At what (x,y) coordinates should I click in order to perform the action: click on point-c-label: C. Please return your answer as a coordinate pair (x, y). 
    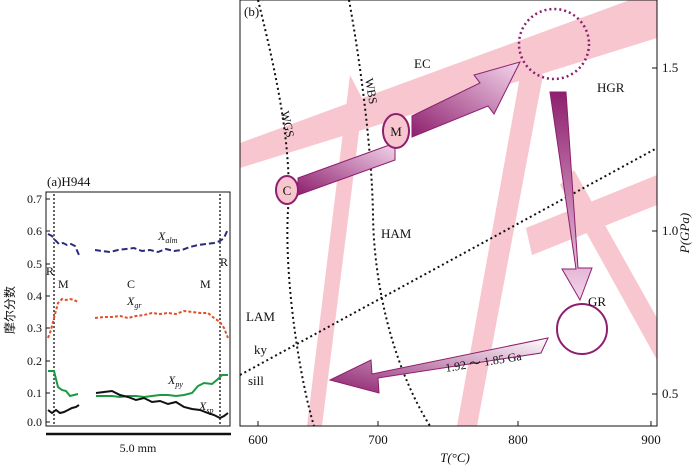
    Looking at the image, I should click on (287, 190).